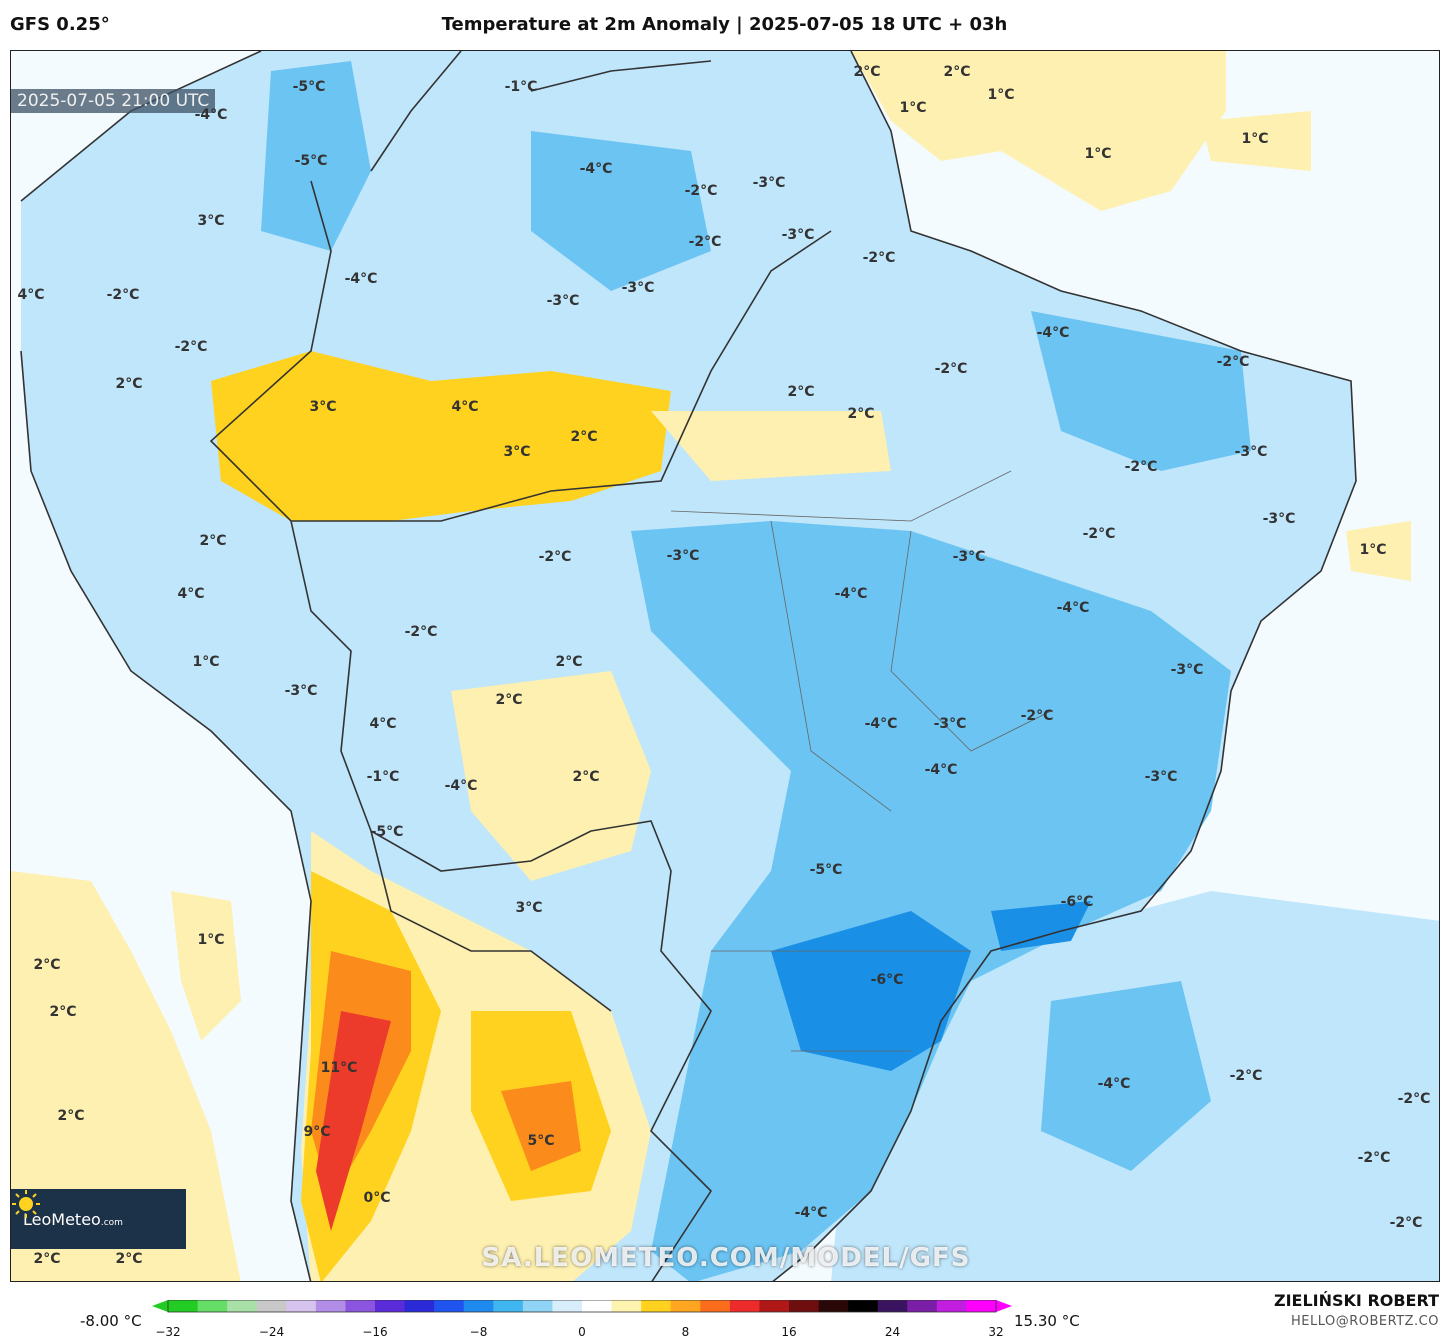 The image size is (1449, 1339). Describe the element at coordinates (541, 1126) in the screenshot. I see `hot-pampas` at that location.